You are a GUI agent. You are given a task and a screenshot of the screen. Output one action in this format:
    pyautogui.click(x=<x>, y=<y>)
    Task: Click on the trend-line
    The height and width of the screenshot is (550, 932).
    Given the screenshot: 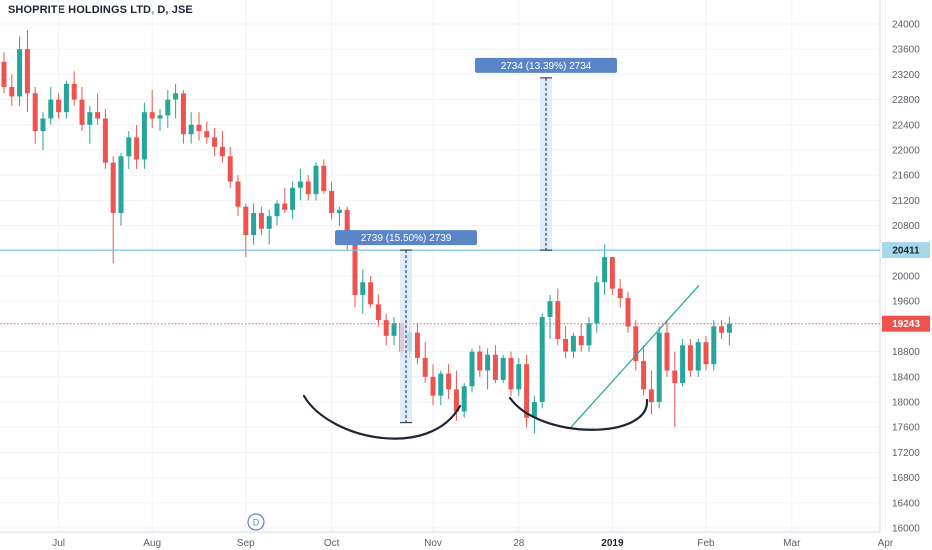 What is the action you would take?
    pyautogui.click(x=635, y=356)
    